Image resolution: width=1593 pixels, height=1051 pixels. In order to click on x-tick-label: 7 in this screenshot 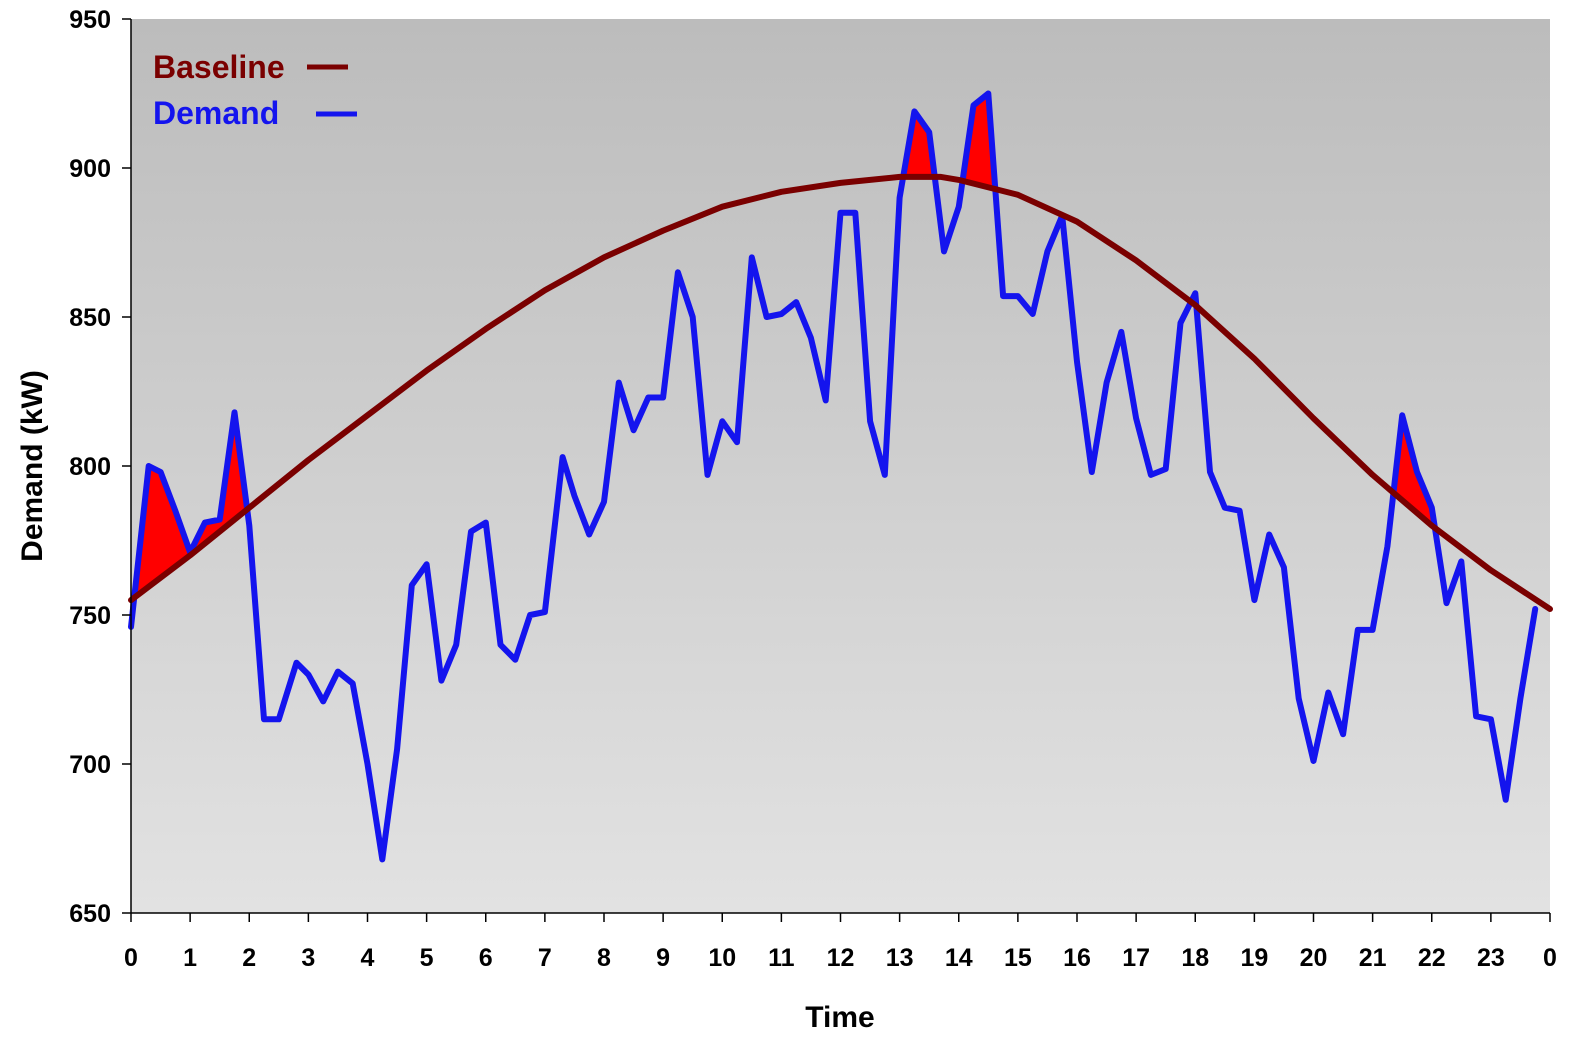, I will do `click(545, 958)`.